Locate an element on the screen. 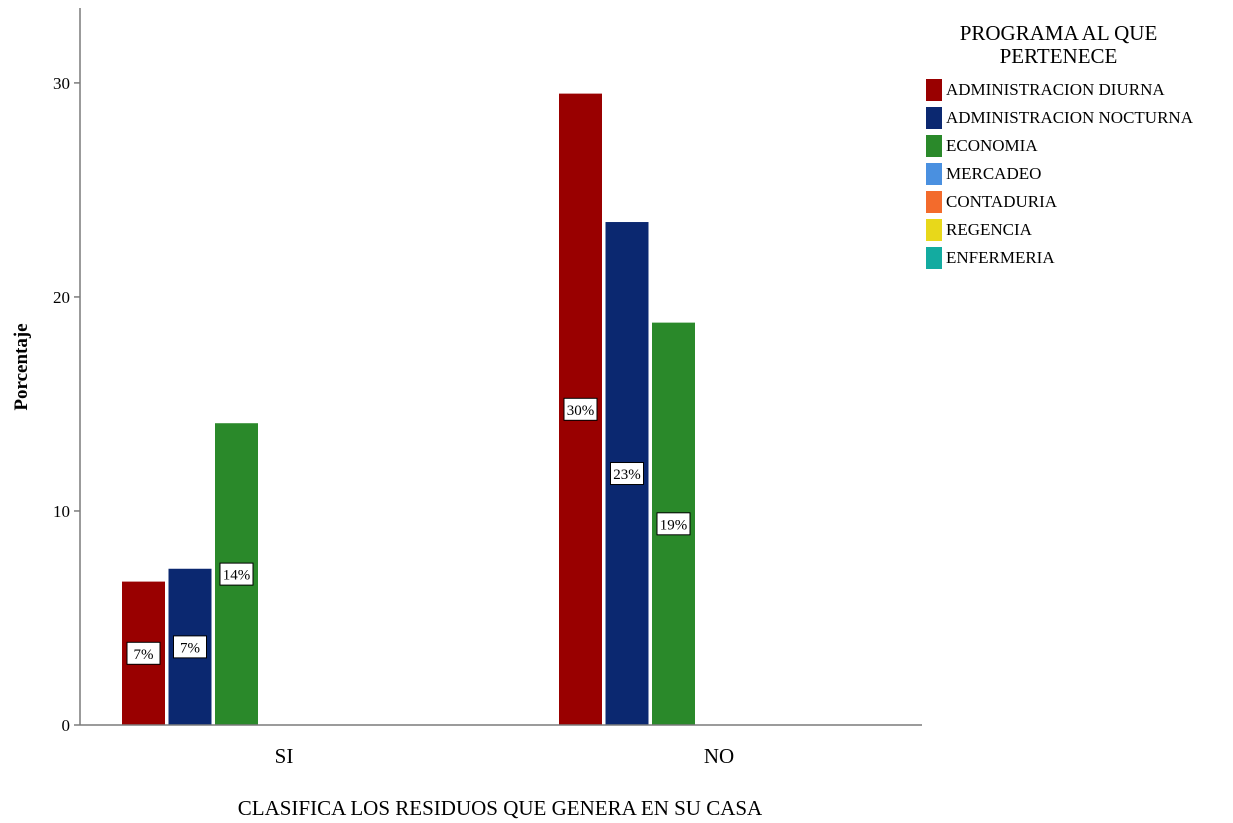  legend-label: MERCADEO is located at coordinates (994, 173).